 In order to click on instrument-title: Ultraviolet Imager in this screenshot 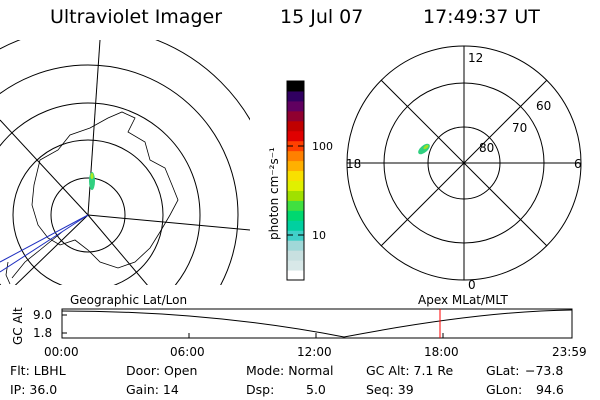, I will do `click(136, 17)`.